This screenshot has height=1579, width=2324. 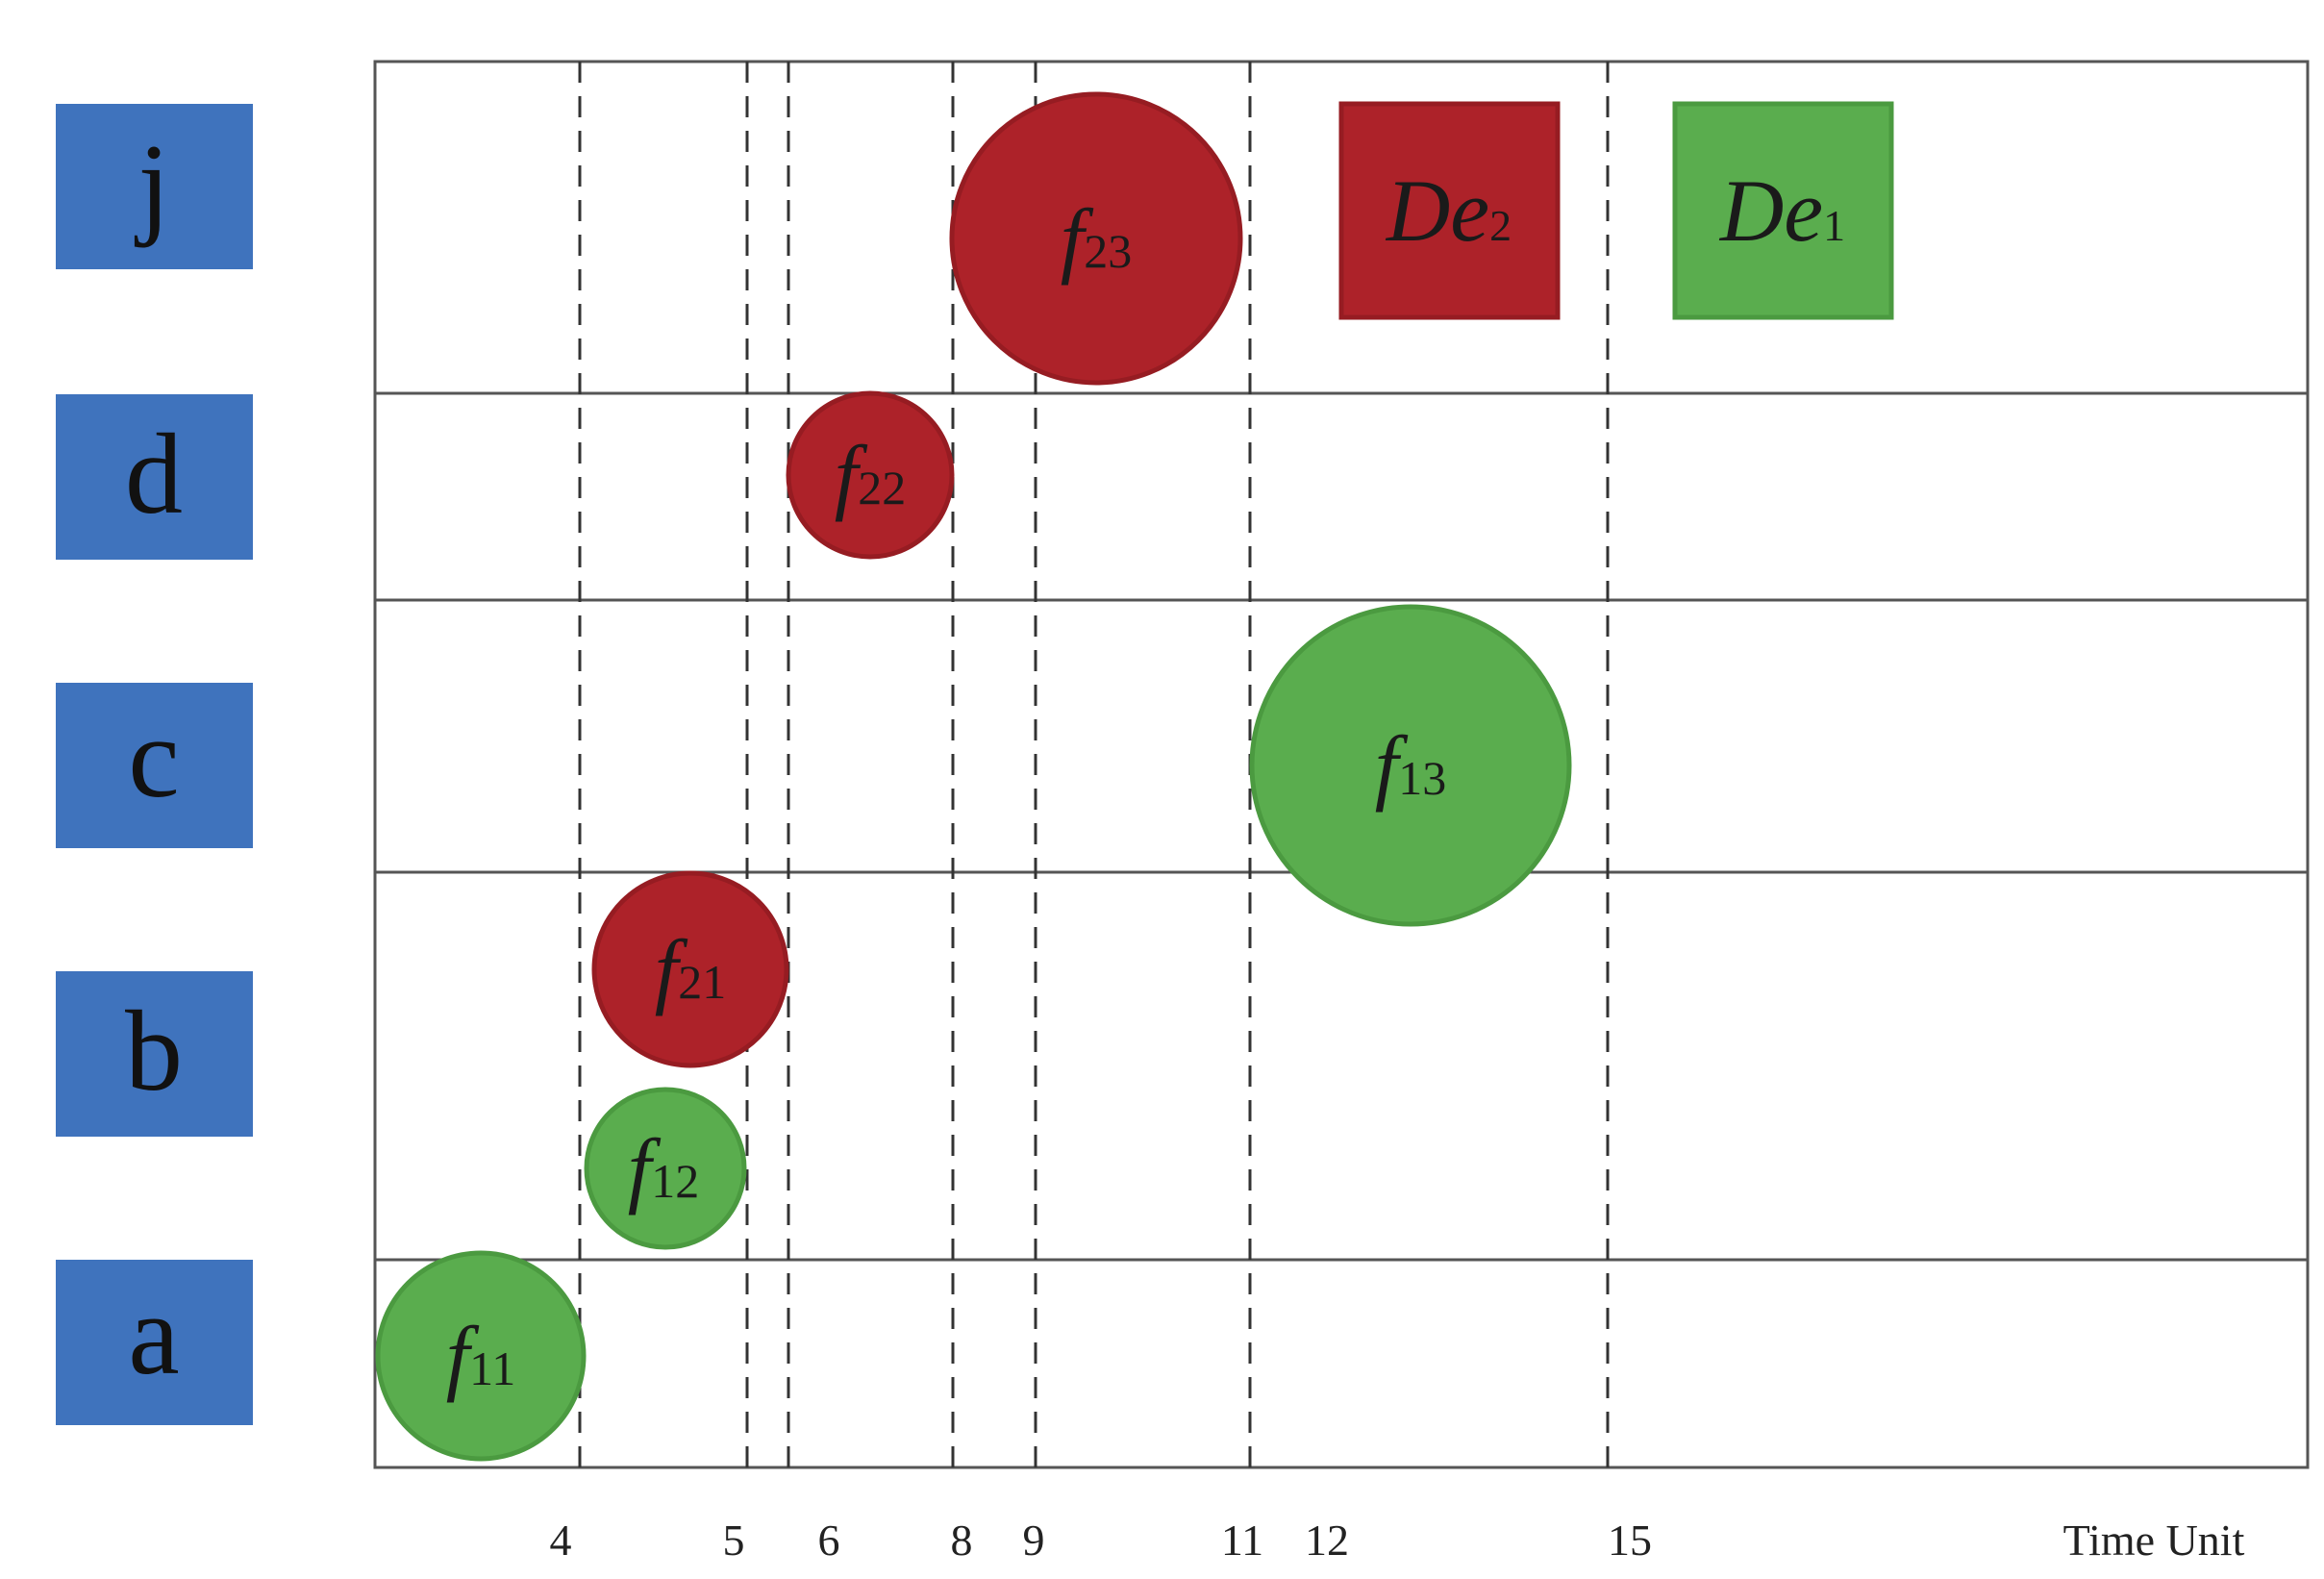 I want to click on destination-de2-label: De2, so click(x=1448, y=211).